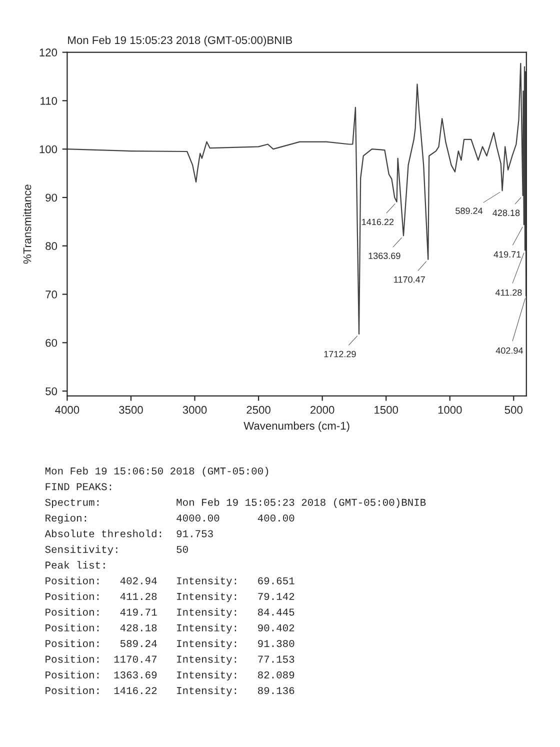 This screenshot has width=560, height=747. What do you see at coordinates (156, 471) in the screenshot?
I see `text: Mon Feb 19 15:06:50 2018 (GMT-05:00)` at bounding box center [156, 471].